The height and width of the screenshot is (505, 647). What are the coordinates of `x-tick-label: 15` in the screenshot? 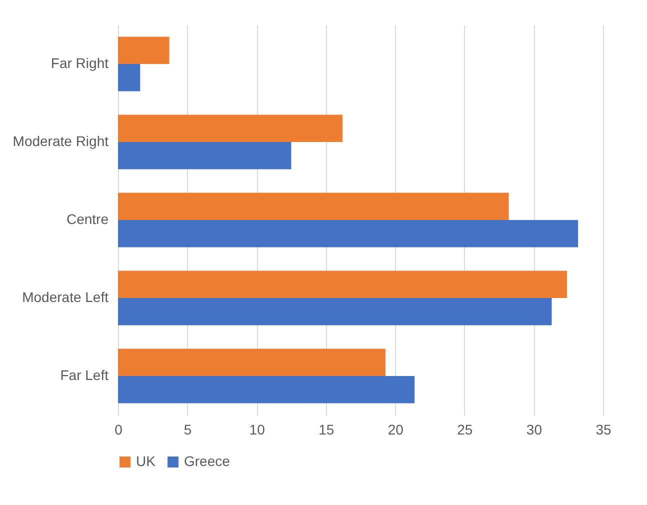 It's located at (326, 430).